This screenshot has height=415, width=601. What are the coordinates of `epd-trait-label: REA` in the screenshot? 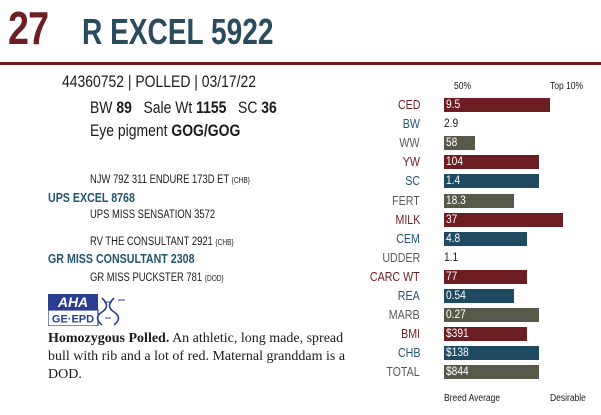 It's located at (409, 295).